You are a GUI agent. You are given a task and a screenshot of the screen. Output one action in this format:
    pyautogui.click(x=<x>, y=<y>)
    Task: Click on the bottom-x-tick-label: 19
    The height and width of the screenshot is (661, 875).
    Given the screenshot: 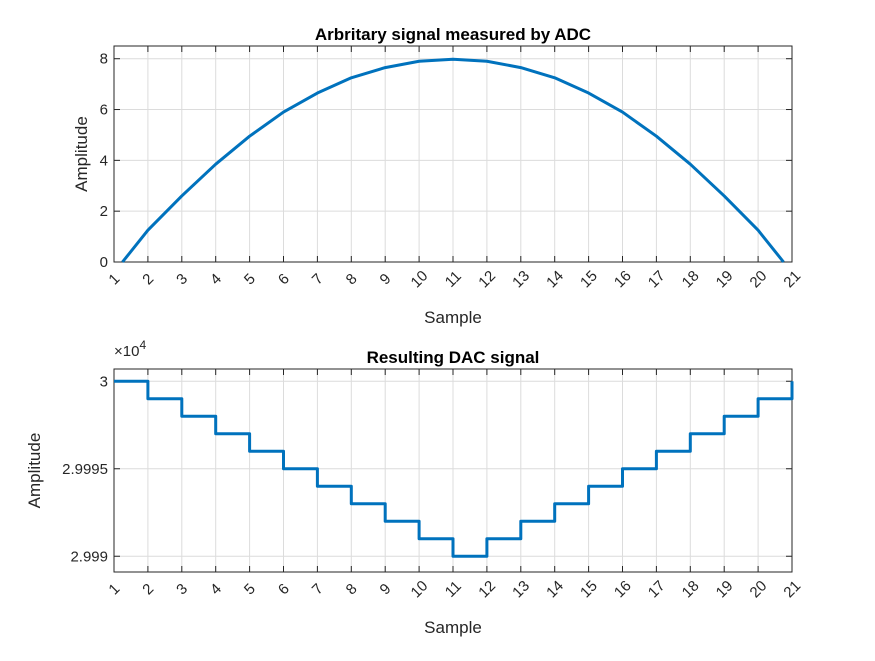 What is the action you would take?
    pyautogui.click(x=725, y=589)
    